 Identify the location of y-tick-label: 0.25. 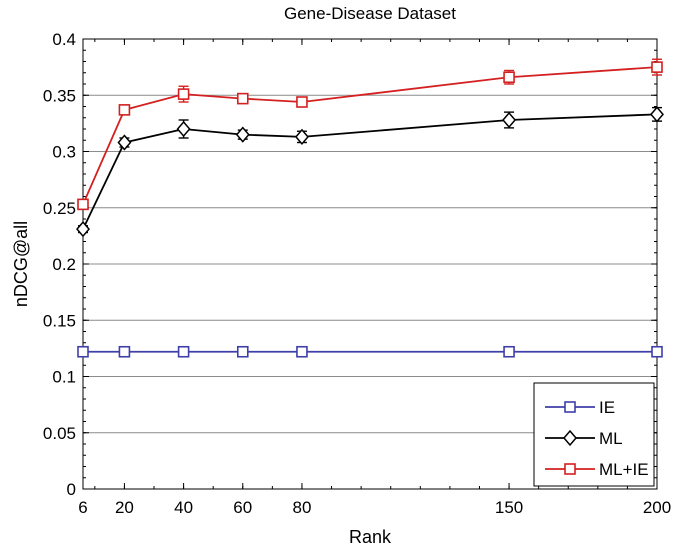
(59, 208).